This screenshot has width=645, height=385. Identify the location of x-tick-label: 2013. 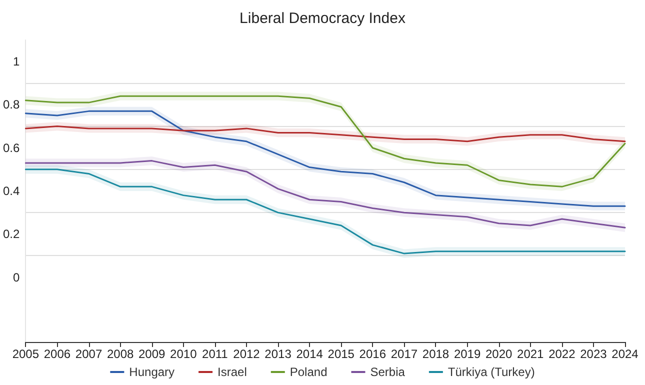
(278, 354).